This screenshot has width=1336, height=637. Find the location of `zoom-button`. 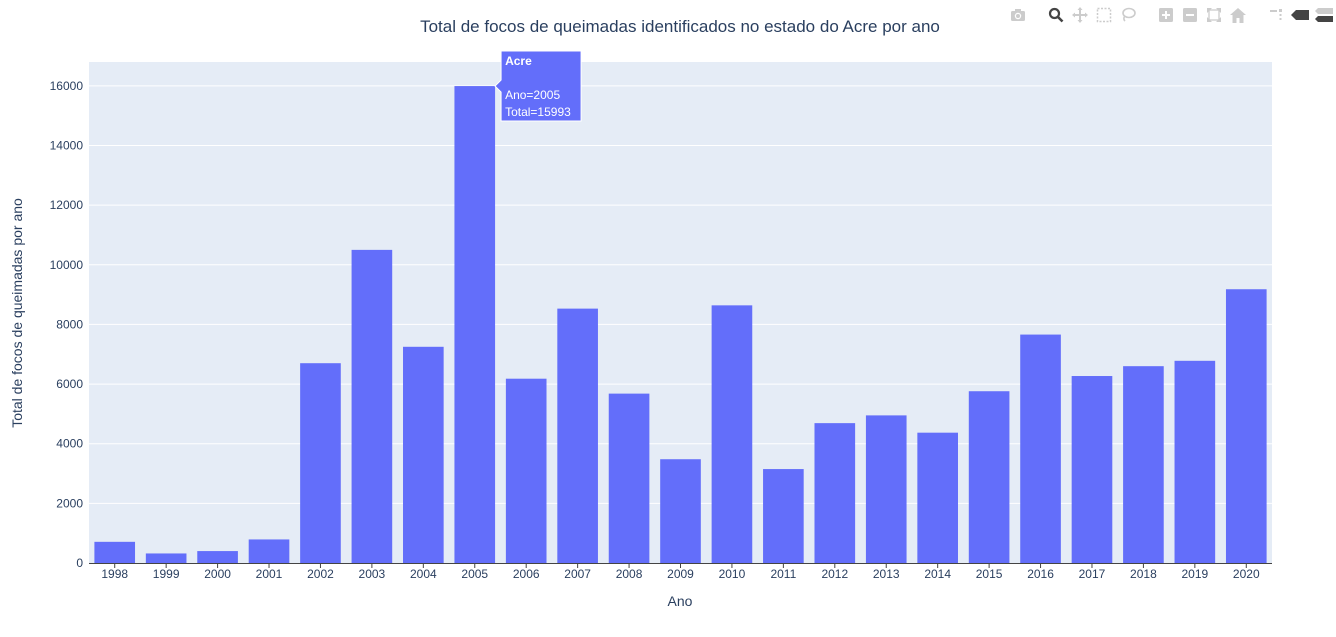

zoom-button is located at coordinates (1056, 15).